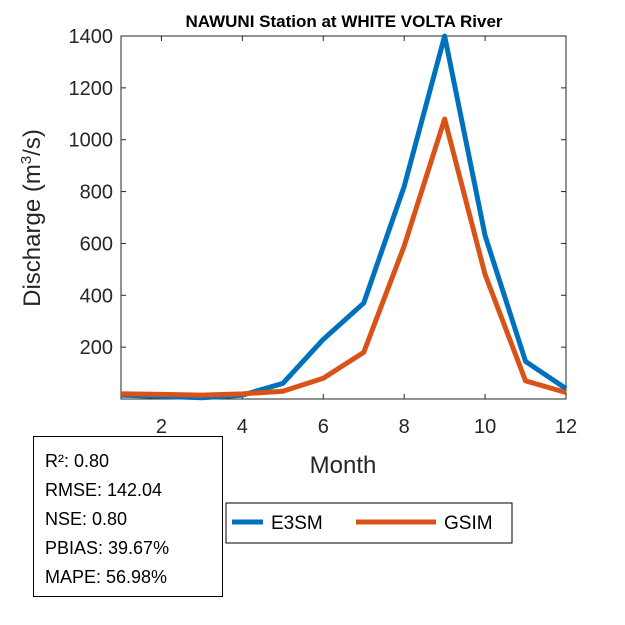 The width and height of the screenshot is (625, 625). I want to click on y-tick-label: 400, so click(96, 296).